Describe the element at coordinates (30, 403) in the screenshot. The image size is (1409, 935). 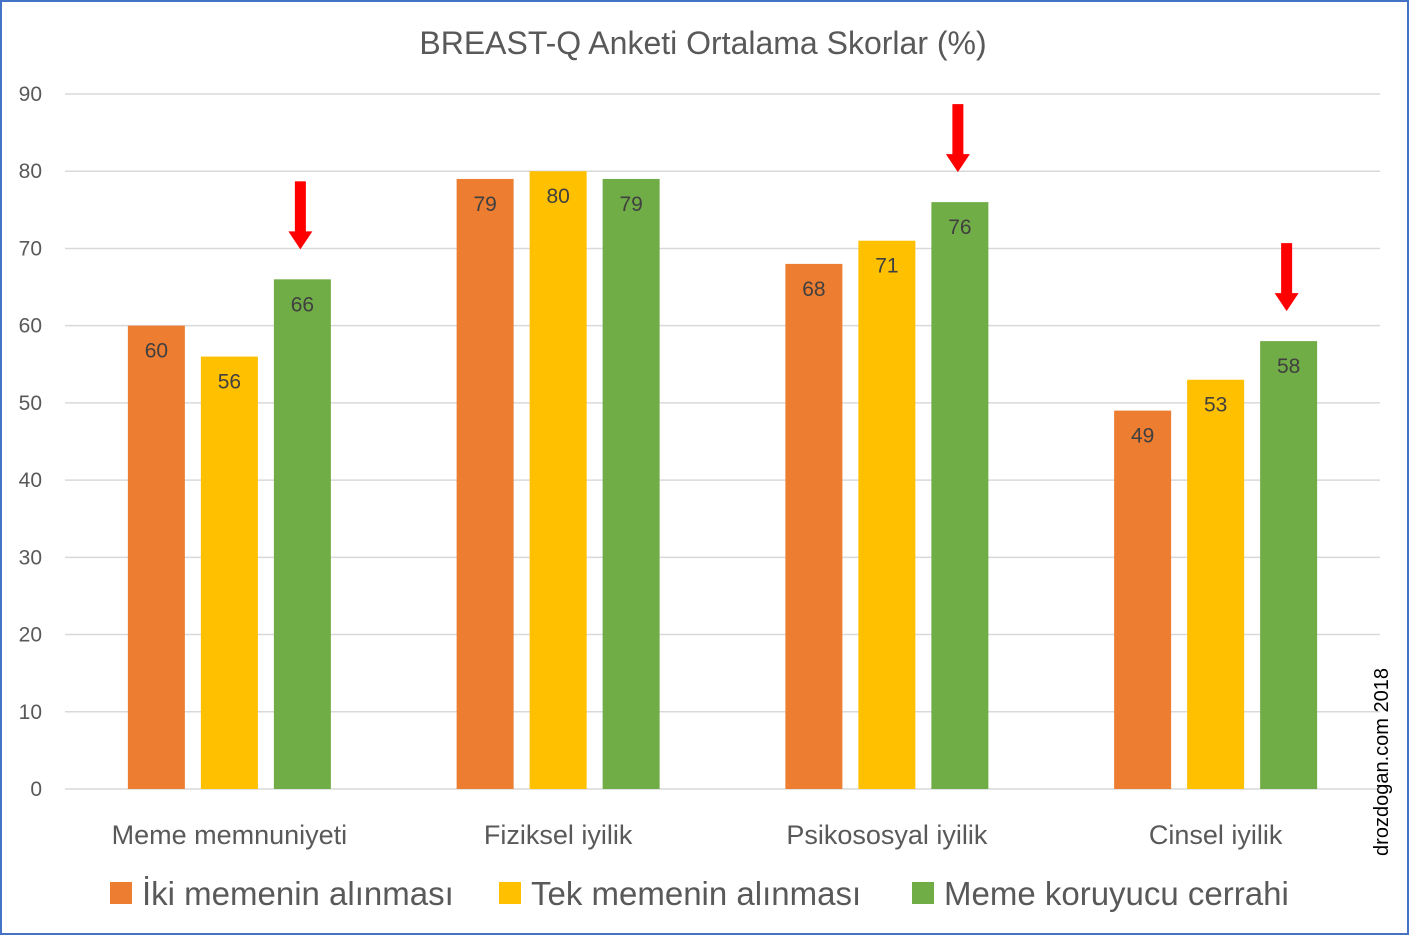
I see `y-tick-label: 50` at that location.